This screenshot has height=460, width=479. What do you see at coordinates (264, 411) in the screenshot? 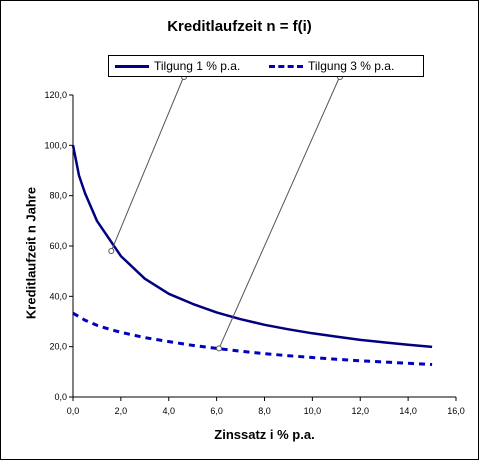
I see `x-tick-label: 8,0` at bounding box center [264, 411].